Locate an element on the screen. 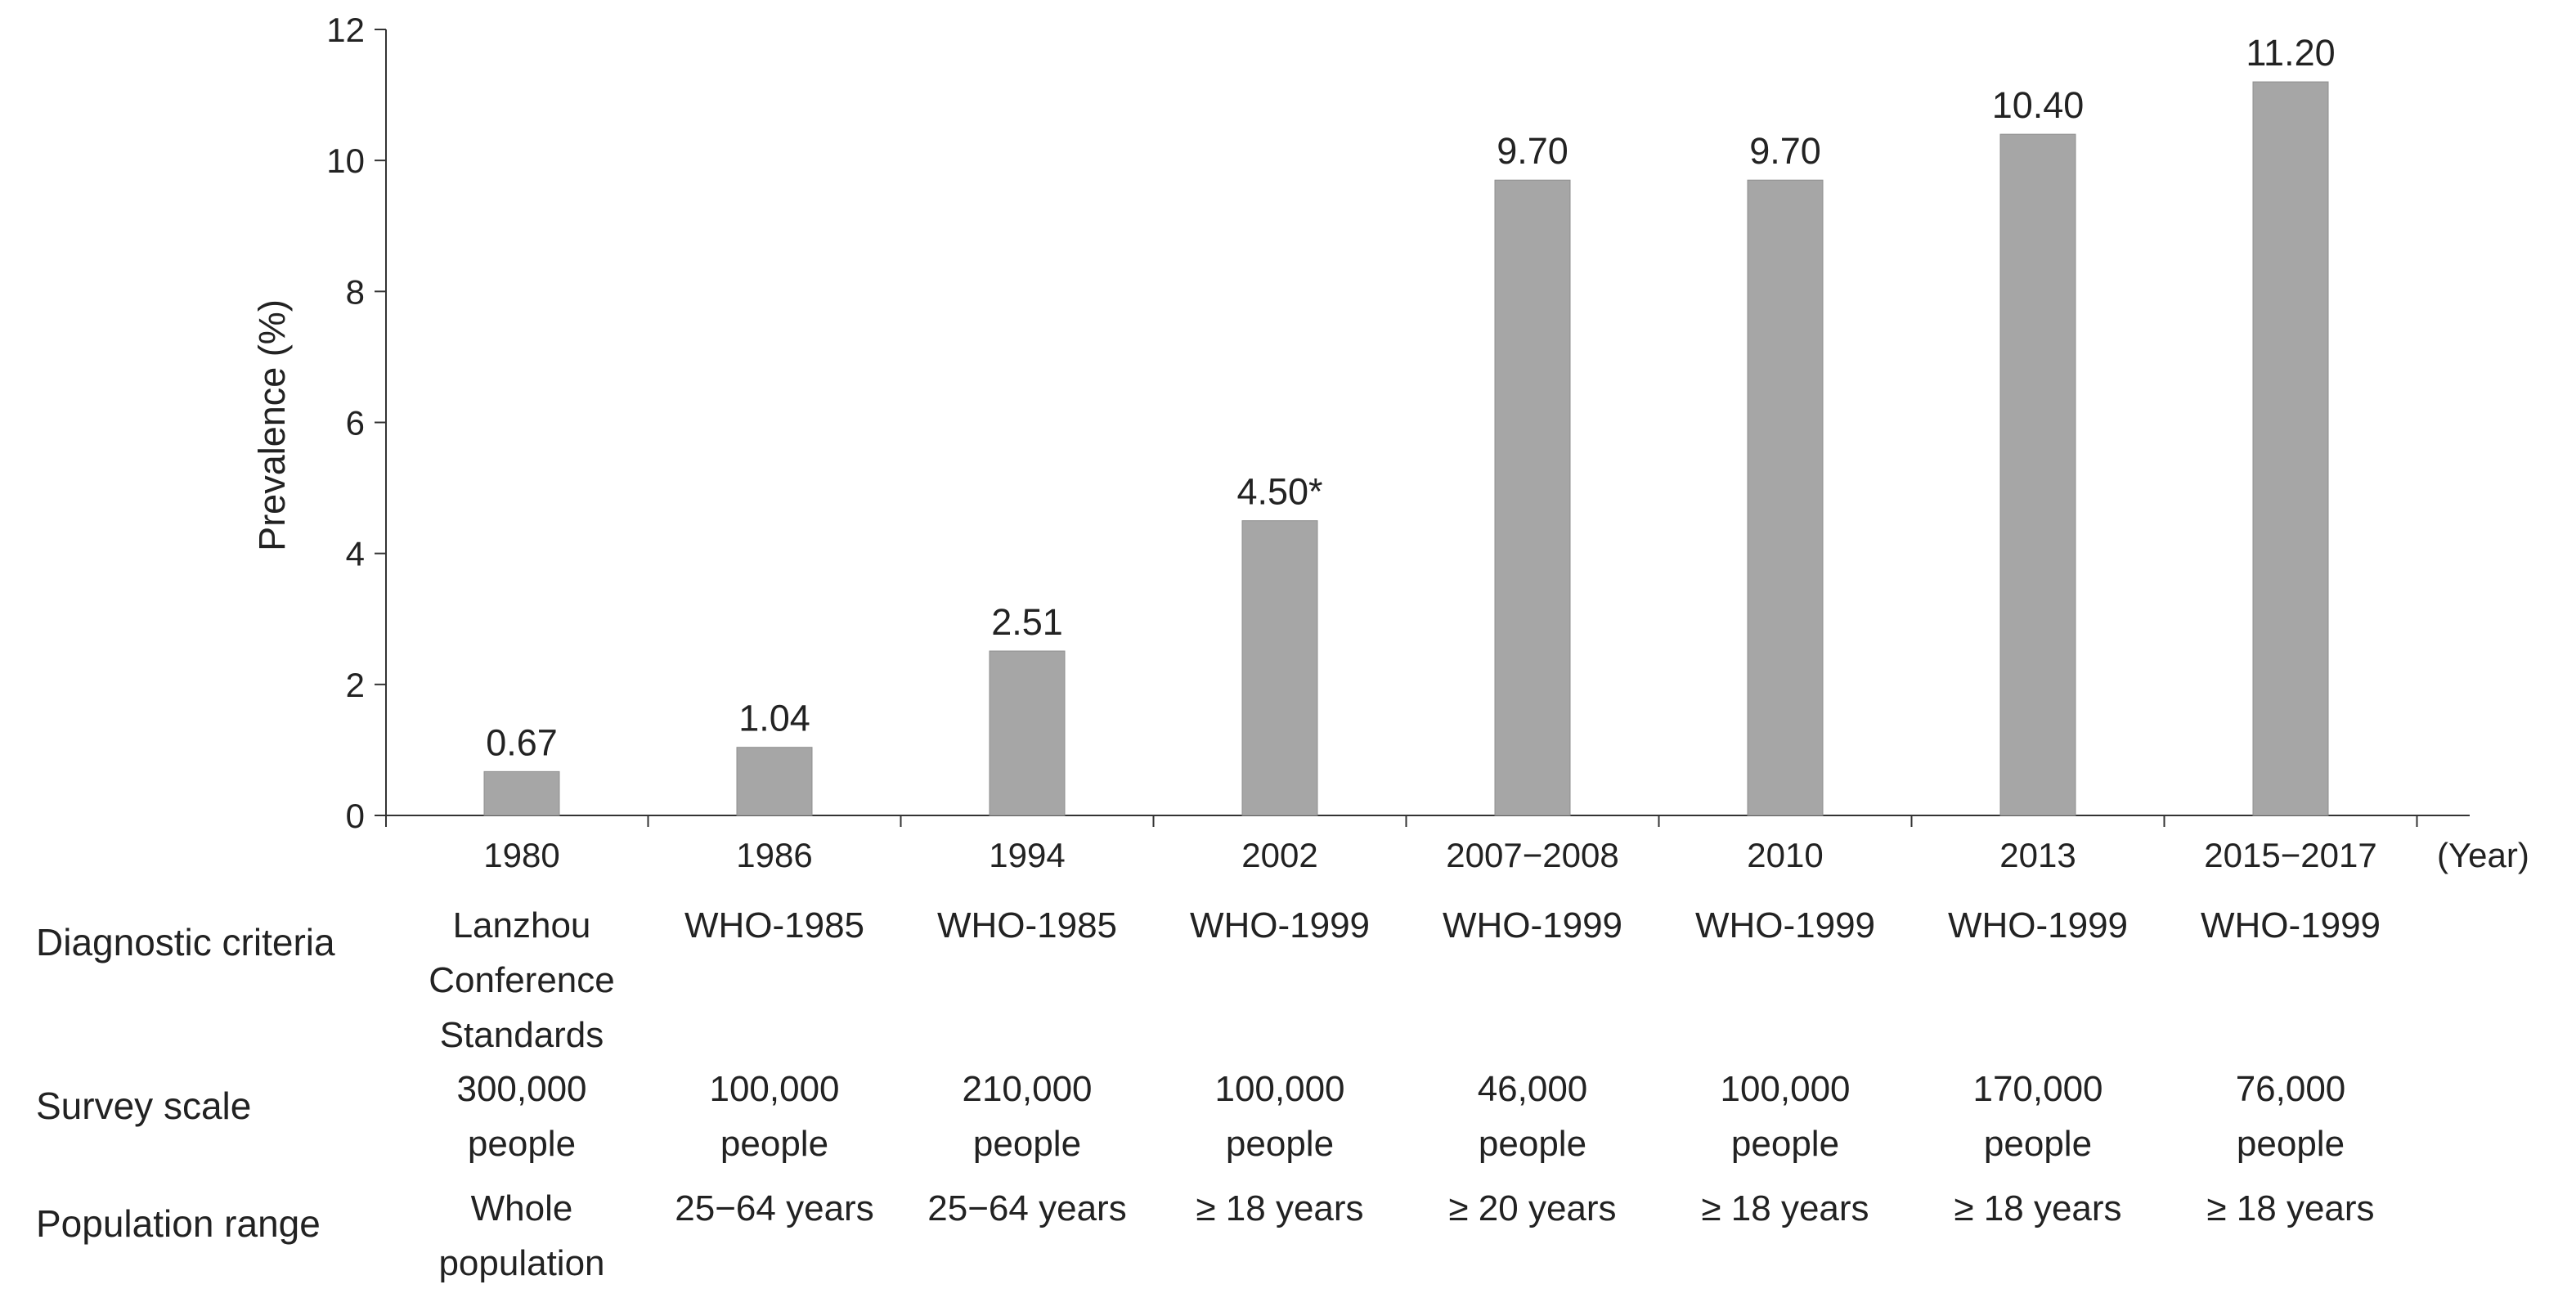  bar-2007−2008 is located at coordinates (1532, 497).